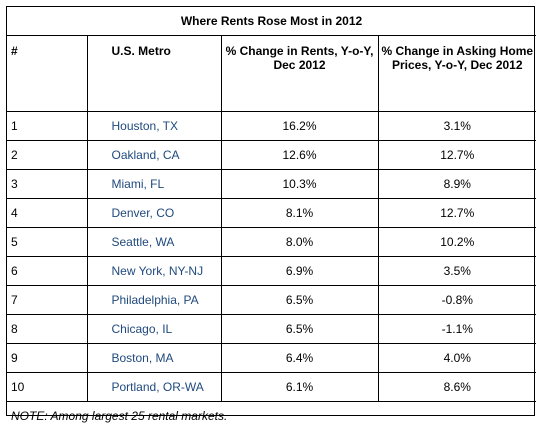  Describe the element at coordinates (299, 386) in the screenshot. I see `rents-change-cell: 6.1%` at that location.